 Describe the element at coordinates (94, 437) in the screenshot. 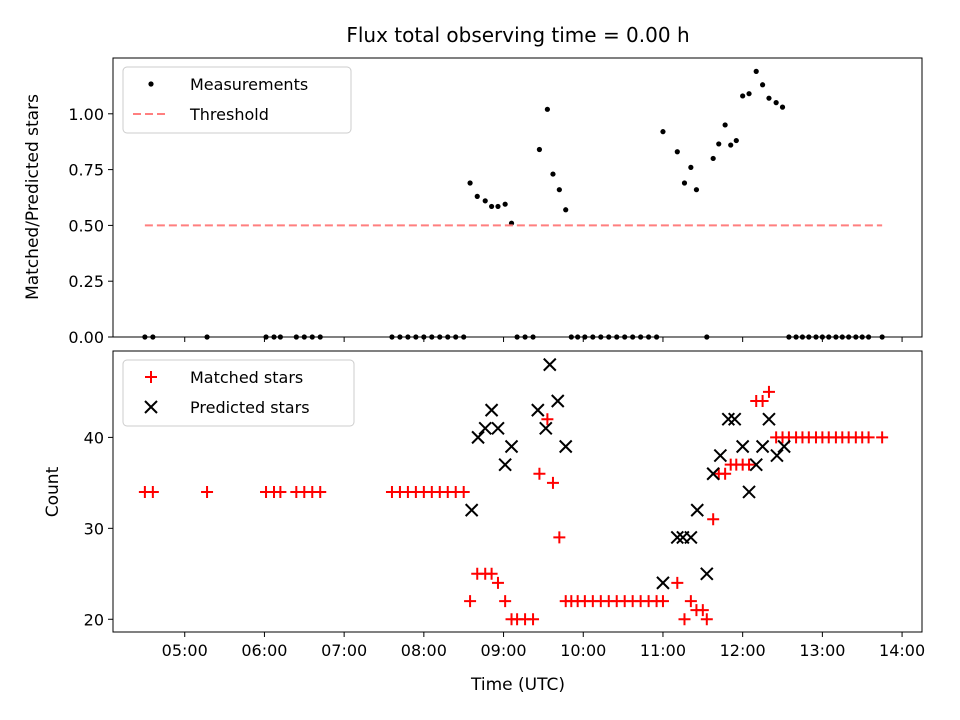

I see `y-tick-label: 40` at that location.